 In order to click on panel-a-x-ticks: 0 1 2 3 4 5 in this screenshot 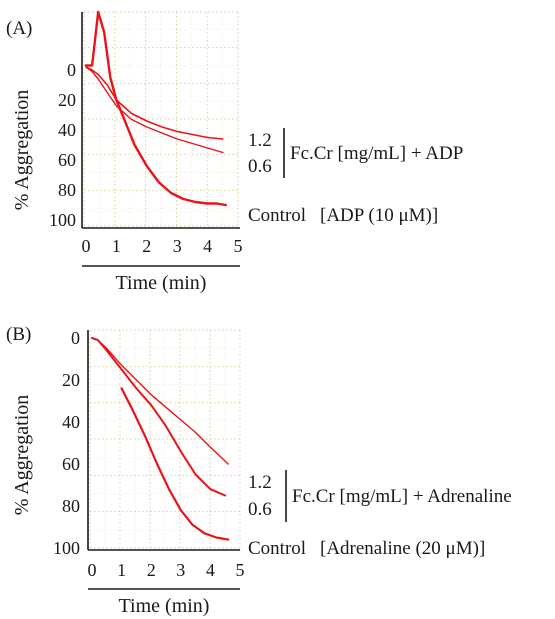, I will do `click(162, 246)`.